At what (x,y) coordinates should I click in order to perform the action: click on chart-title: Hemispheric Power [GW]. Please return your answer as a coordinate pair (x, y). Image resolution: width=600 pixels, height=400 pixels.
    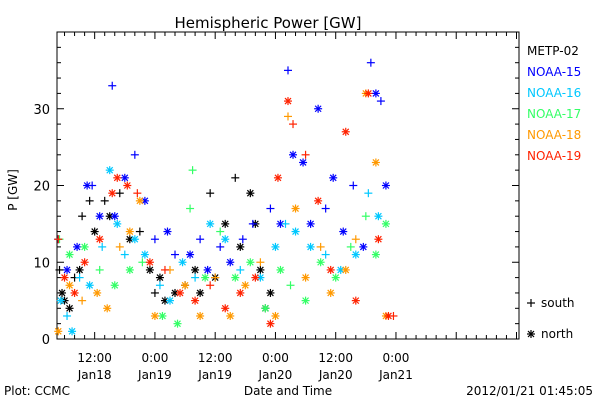
    Looking at the image, I should click on (268, 23).